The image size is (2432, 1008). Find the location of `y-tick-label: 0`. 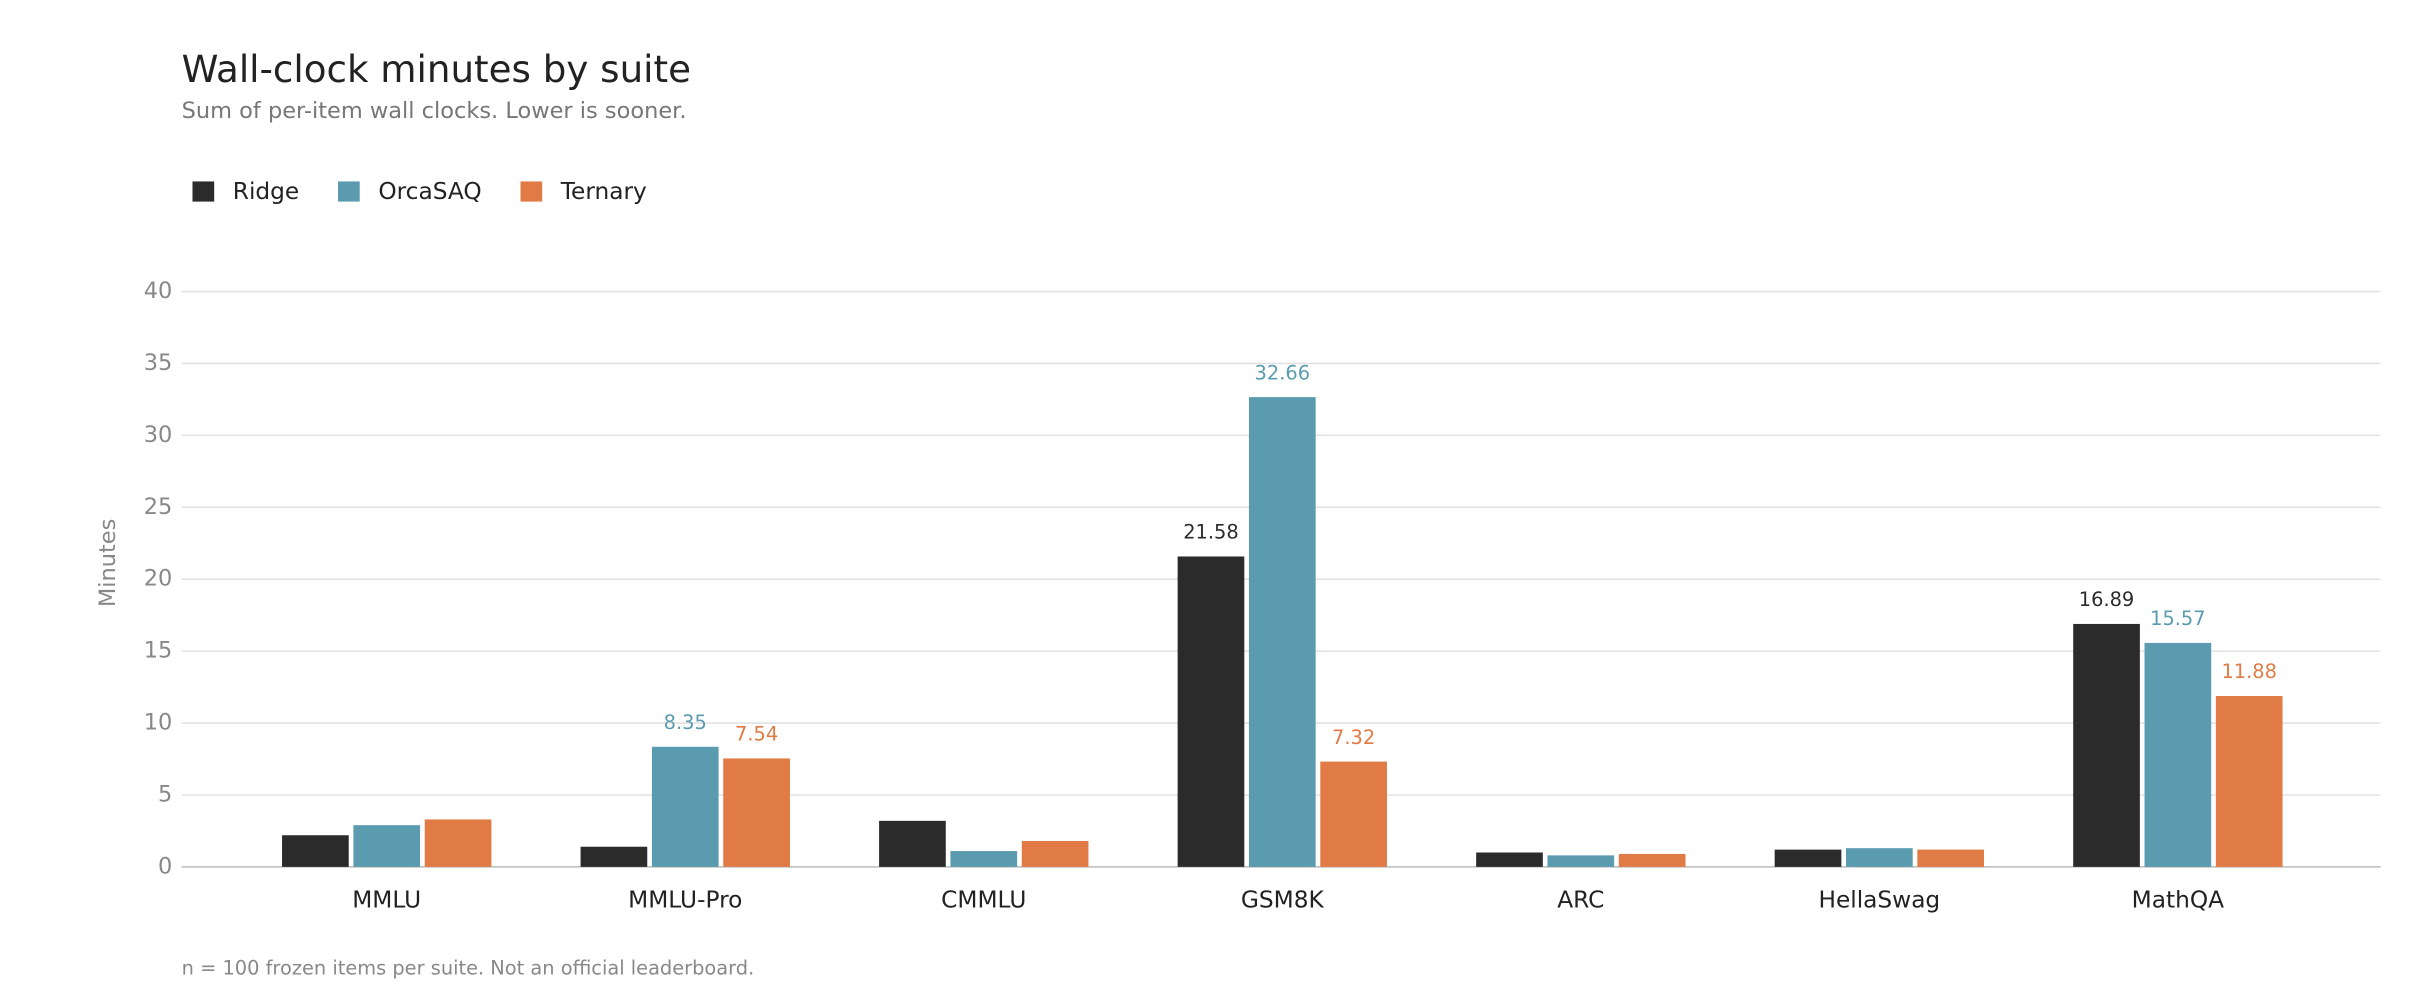

y-tick-label: 0 is located at coordinates (165, 866).